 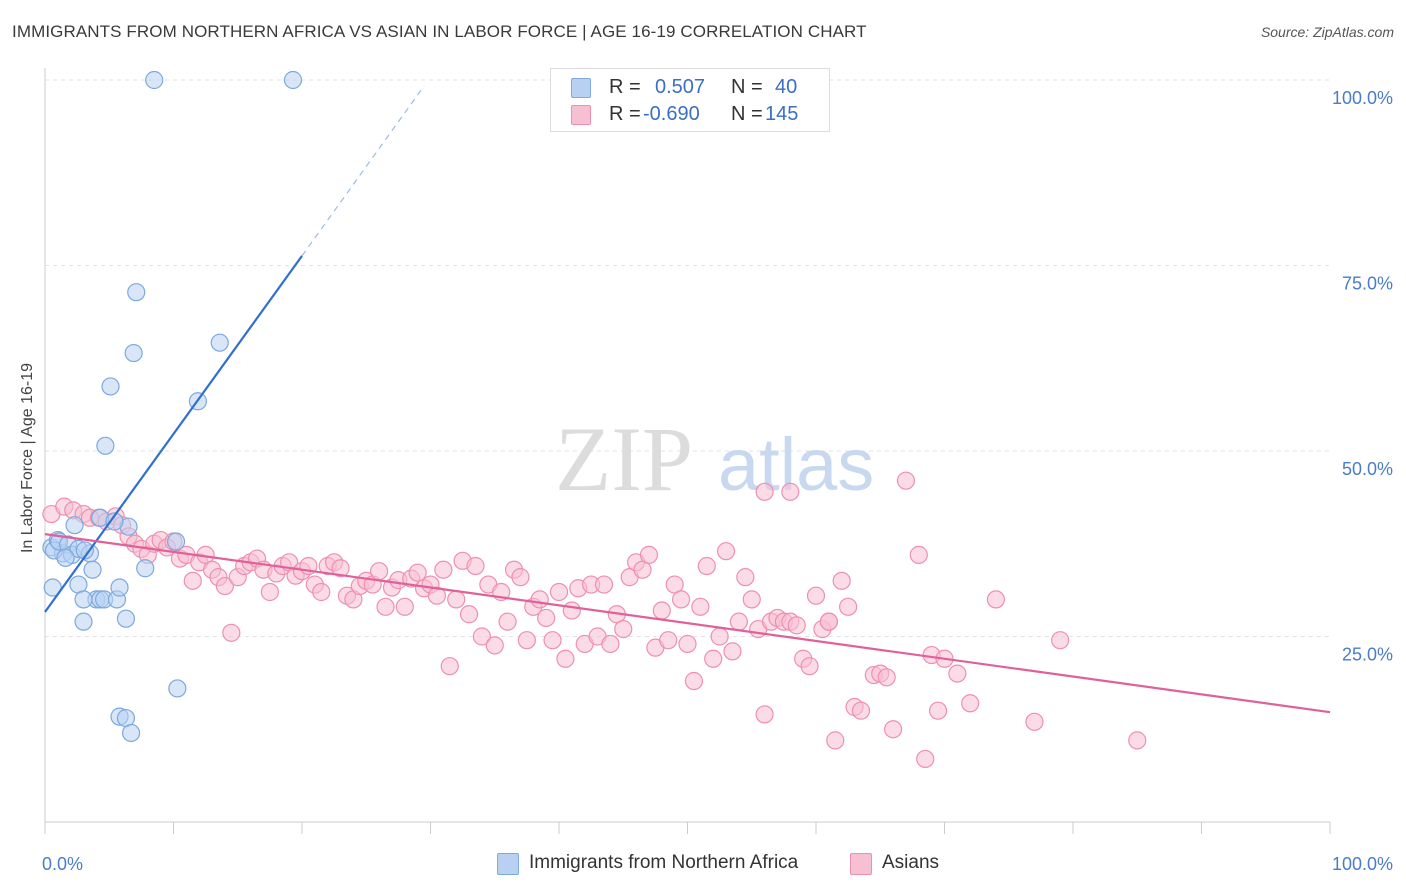 I want to click on bottom-legend-label: Asians, so click(x=911, y=862).